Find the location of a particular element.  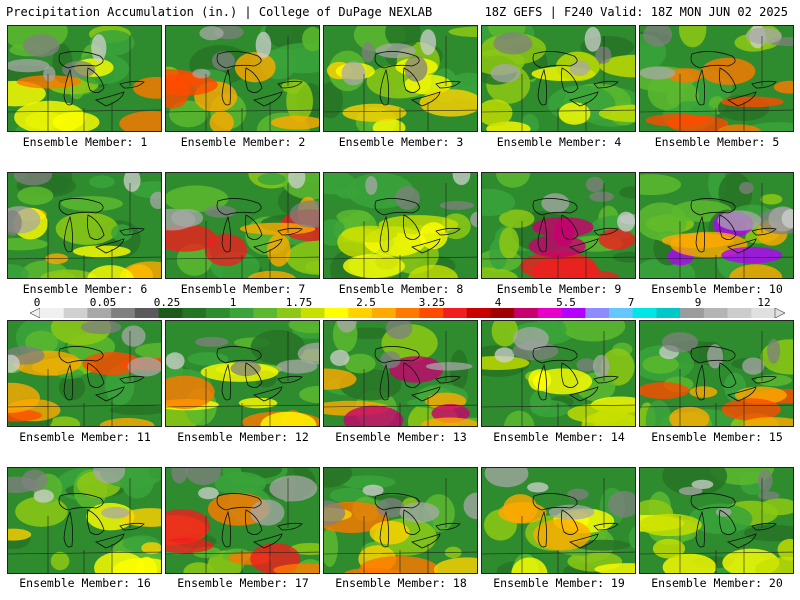

ensemble-member-label: Ensemble Member: 9 is located at coordinates (559, 289).